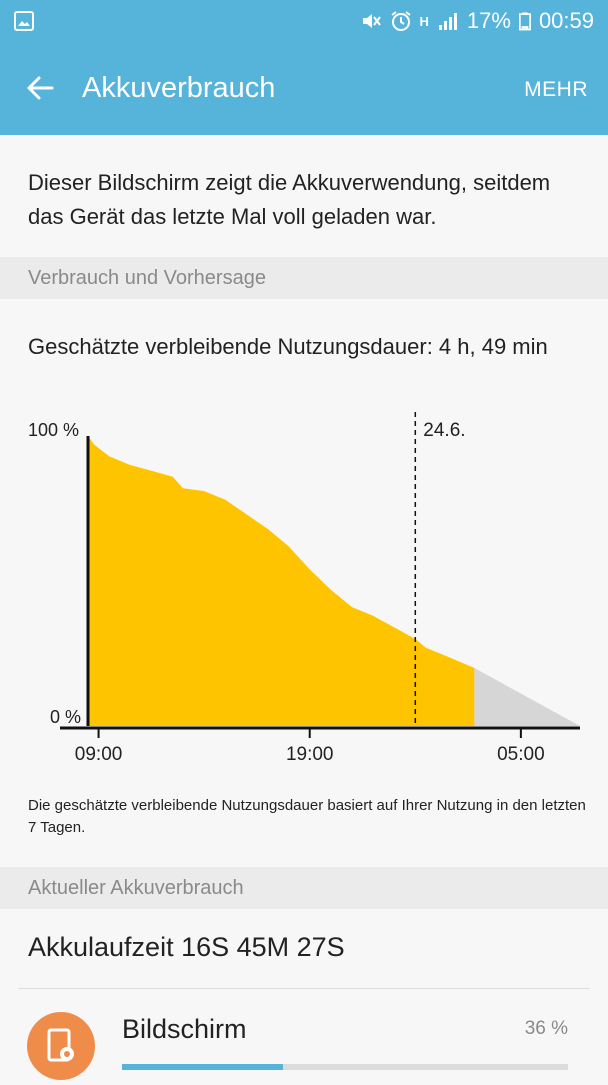 The image size is (608, 1085). What do you see at coordinates (179, 88) in the screenshot?
I see `page-title: Akkuverbrauch` at bounding box center [179, 88].